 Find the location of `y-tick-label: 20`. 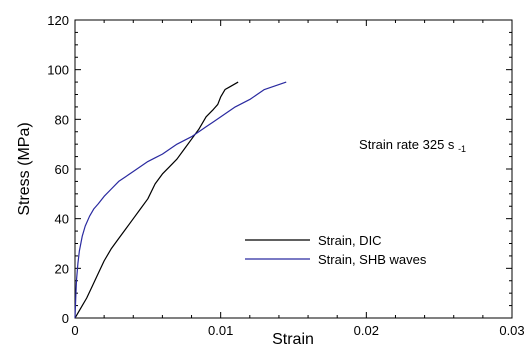

y-tick-label: 20 is located at coordinates (62, 268).